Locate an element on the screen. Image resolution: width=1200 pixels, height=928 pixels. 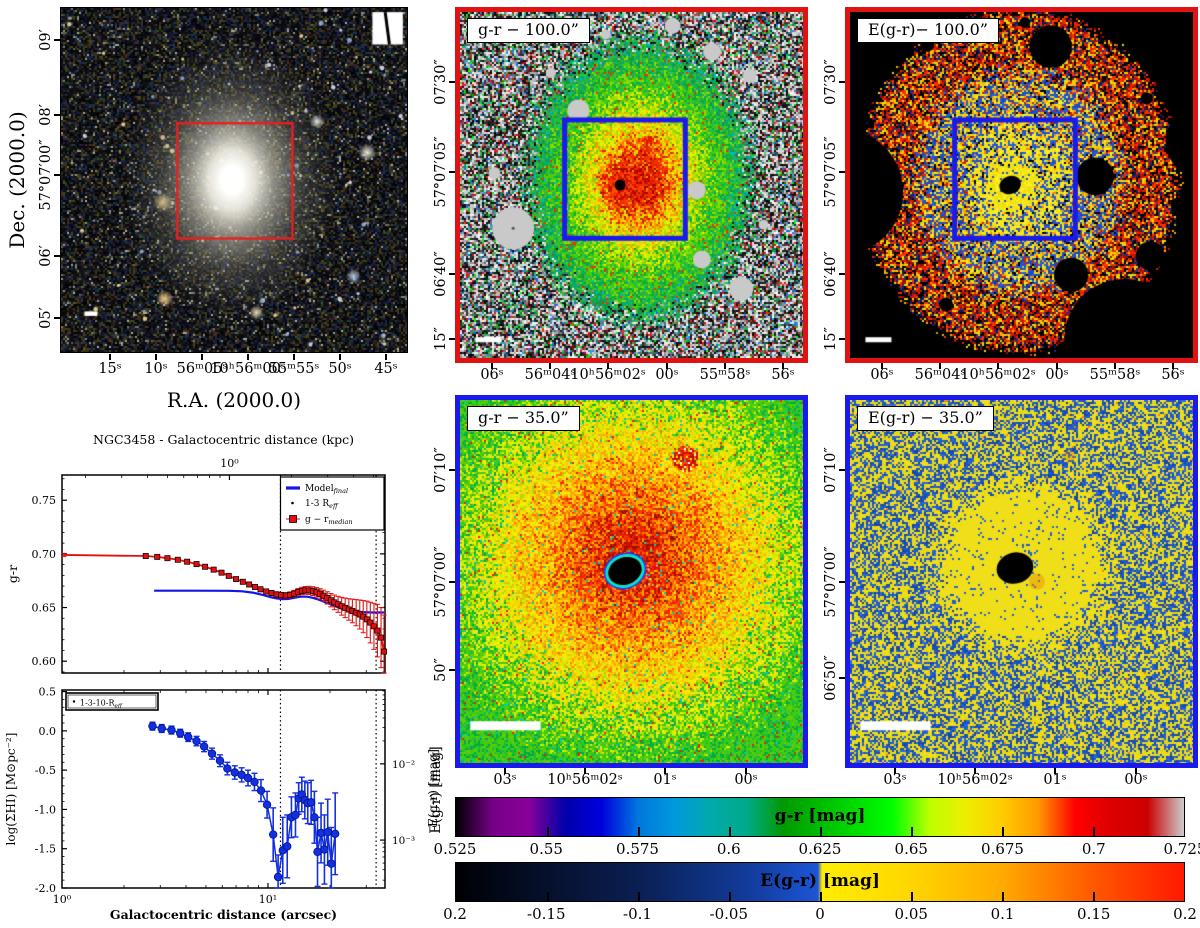
y-tick-label: 15″ is located at coordinates (831, 339).